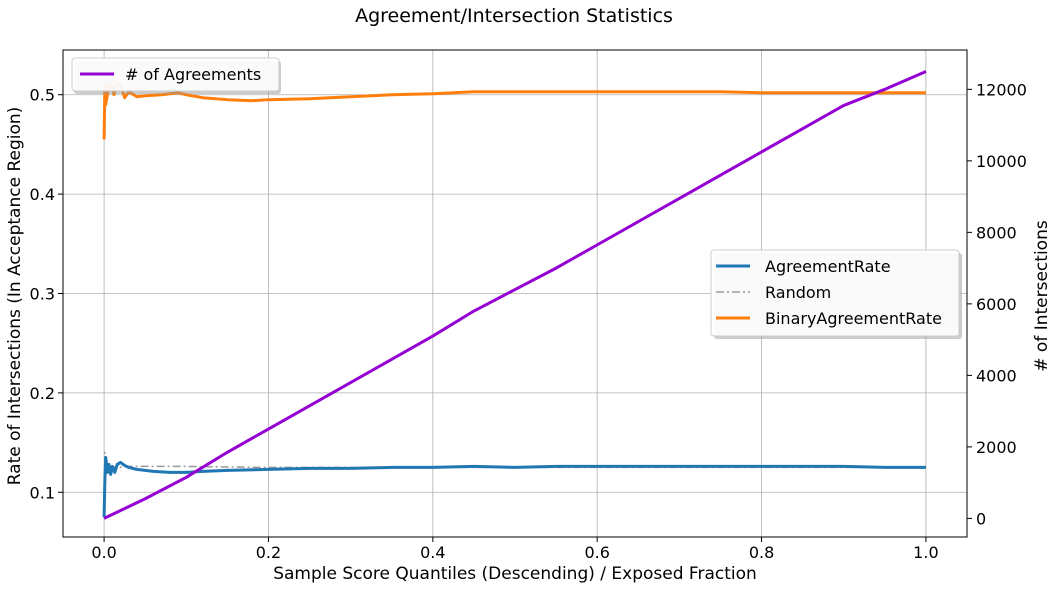 The image size is (1057, 589). I want to click on series-line-agreementrate, so click(514, 486).